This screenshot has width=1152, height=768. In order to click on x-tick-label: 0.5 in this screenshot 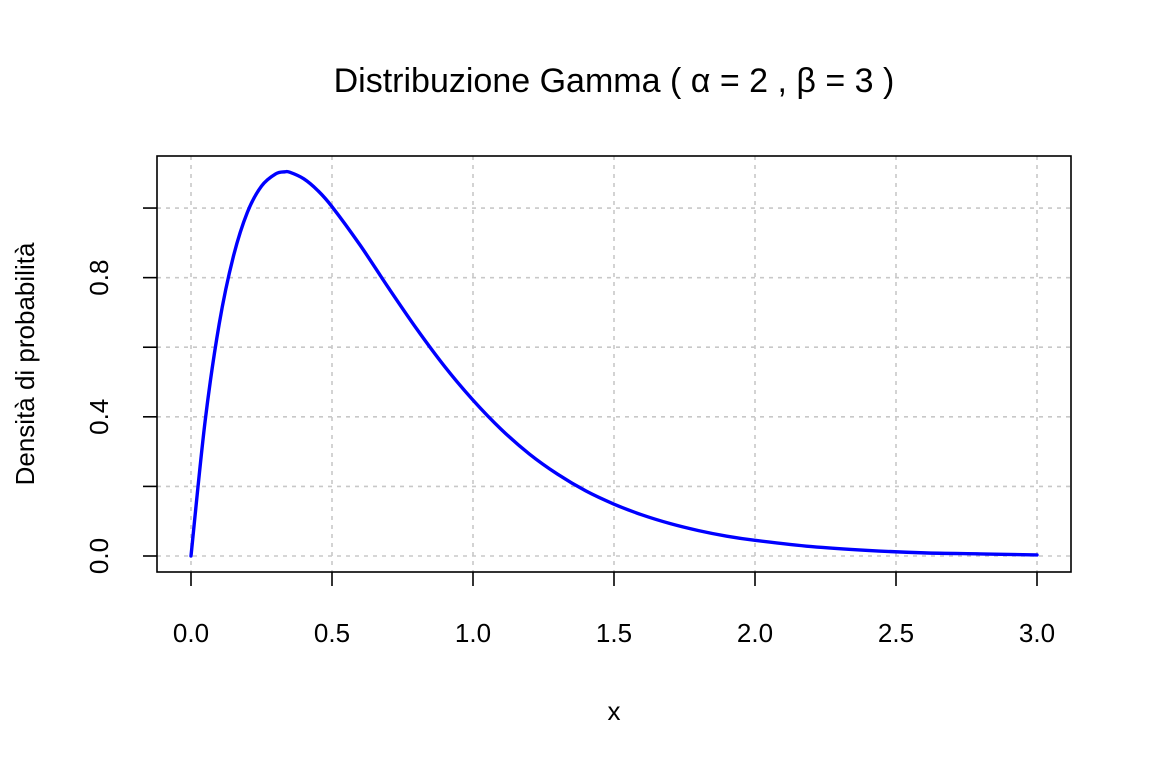, I will do `click(332, 633)`.